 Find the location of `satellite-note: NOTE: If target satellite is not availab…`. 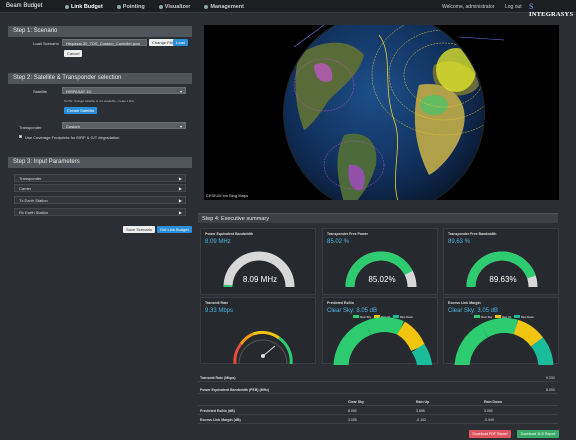

satellite-note: NOTE: If target satellite is not availab… is located at coordinates (99, 101).